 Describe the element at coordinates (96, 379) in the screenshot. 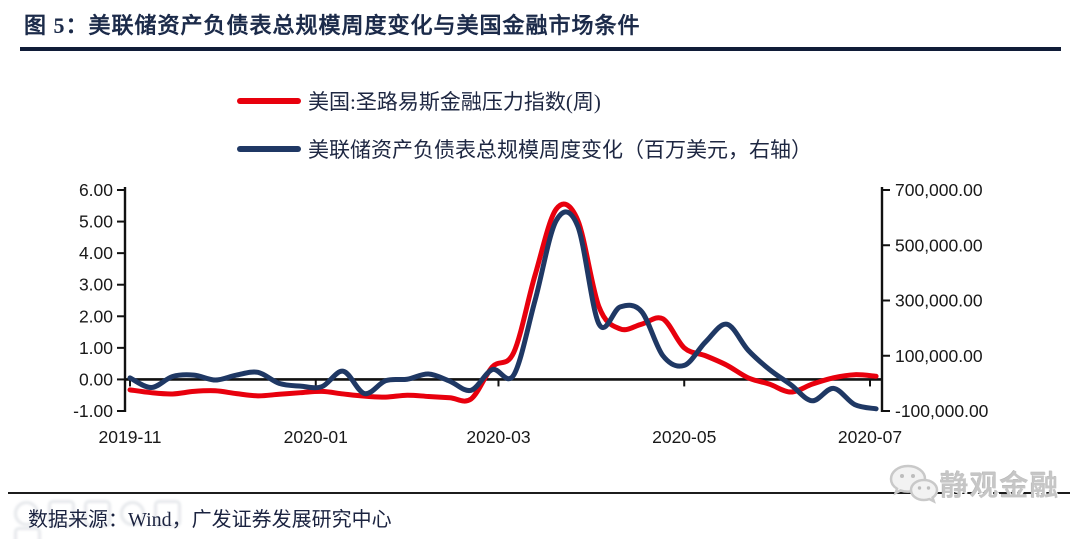

I see `svg-text: 0.00` at that location.